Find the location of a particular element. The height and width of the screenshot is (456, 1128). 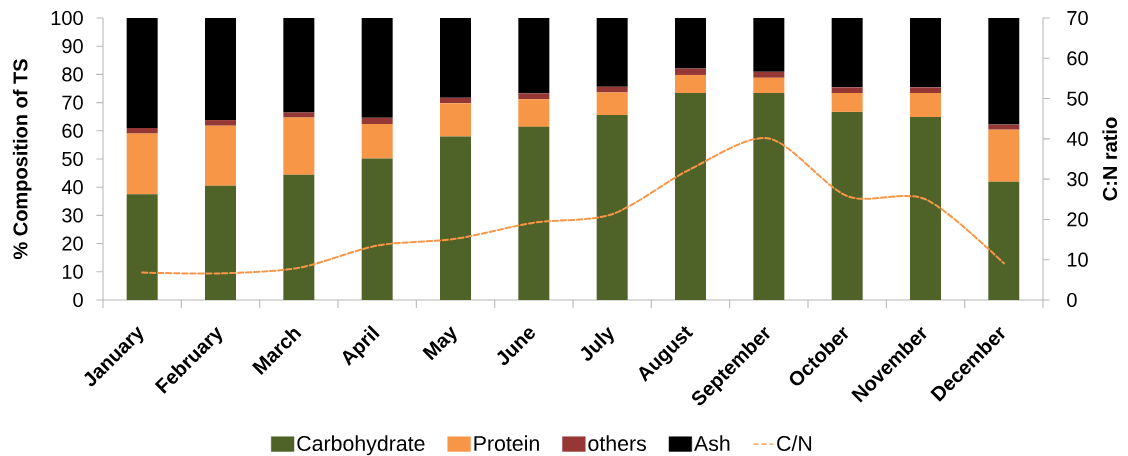

y-tick-label: 60 is located at coordinates (72, 130).